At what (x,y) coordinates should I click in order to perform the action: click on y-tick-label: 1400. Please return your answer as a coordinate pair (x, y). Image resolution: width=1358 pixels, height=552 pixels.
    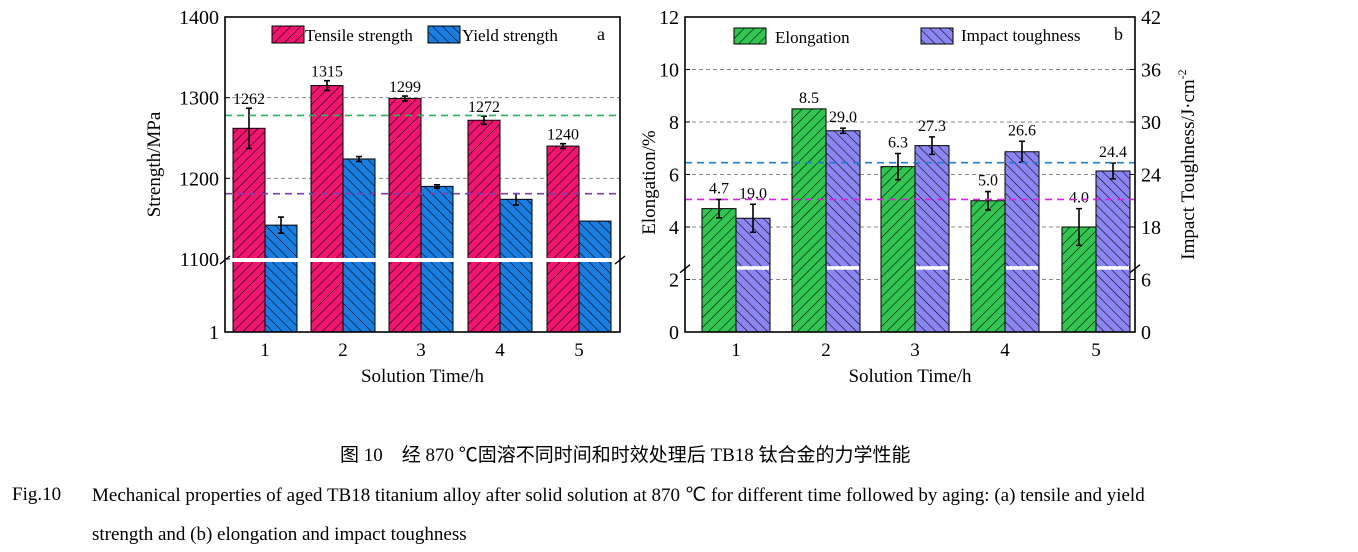
    Looking at the image, I should click on (199, 18).